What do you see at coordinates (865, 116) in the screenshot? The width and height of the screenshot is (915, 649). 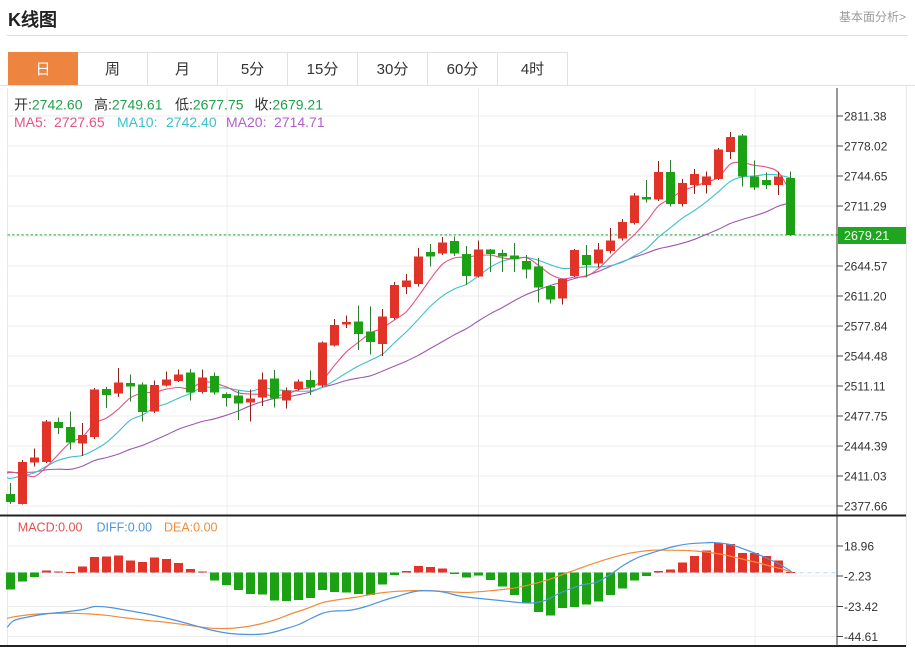 I see `svg-text: 2811.38` at bounding box center [865, 116].